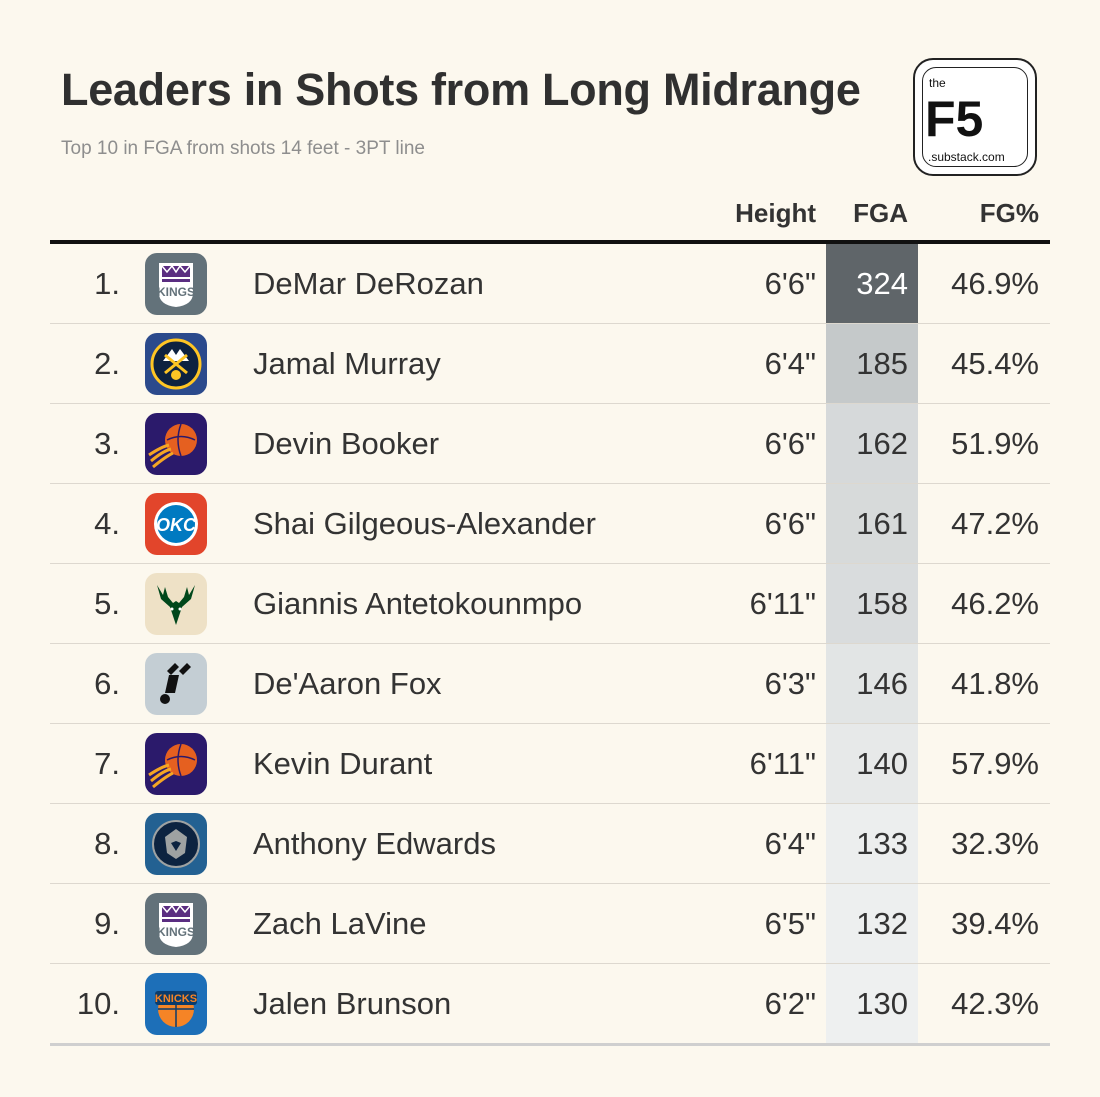 The image size is (1100, 1097). Describe the element at coordinates (107, 443) in the screenshot. I see `rank-cell: 3.` at that location.